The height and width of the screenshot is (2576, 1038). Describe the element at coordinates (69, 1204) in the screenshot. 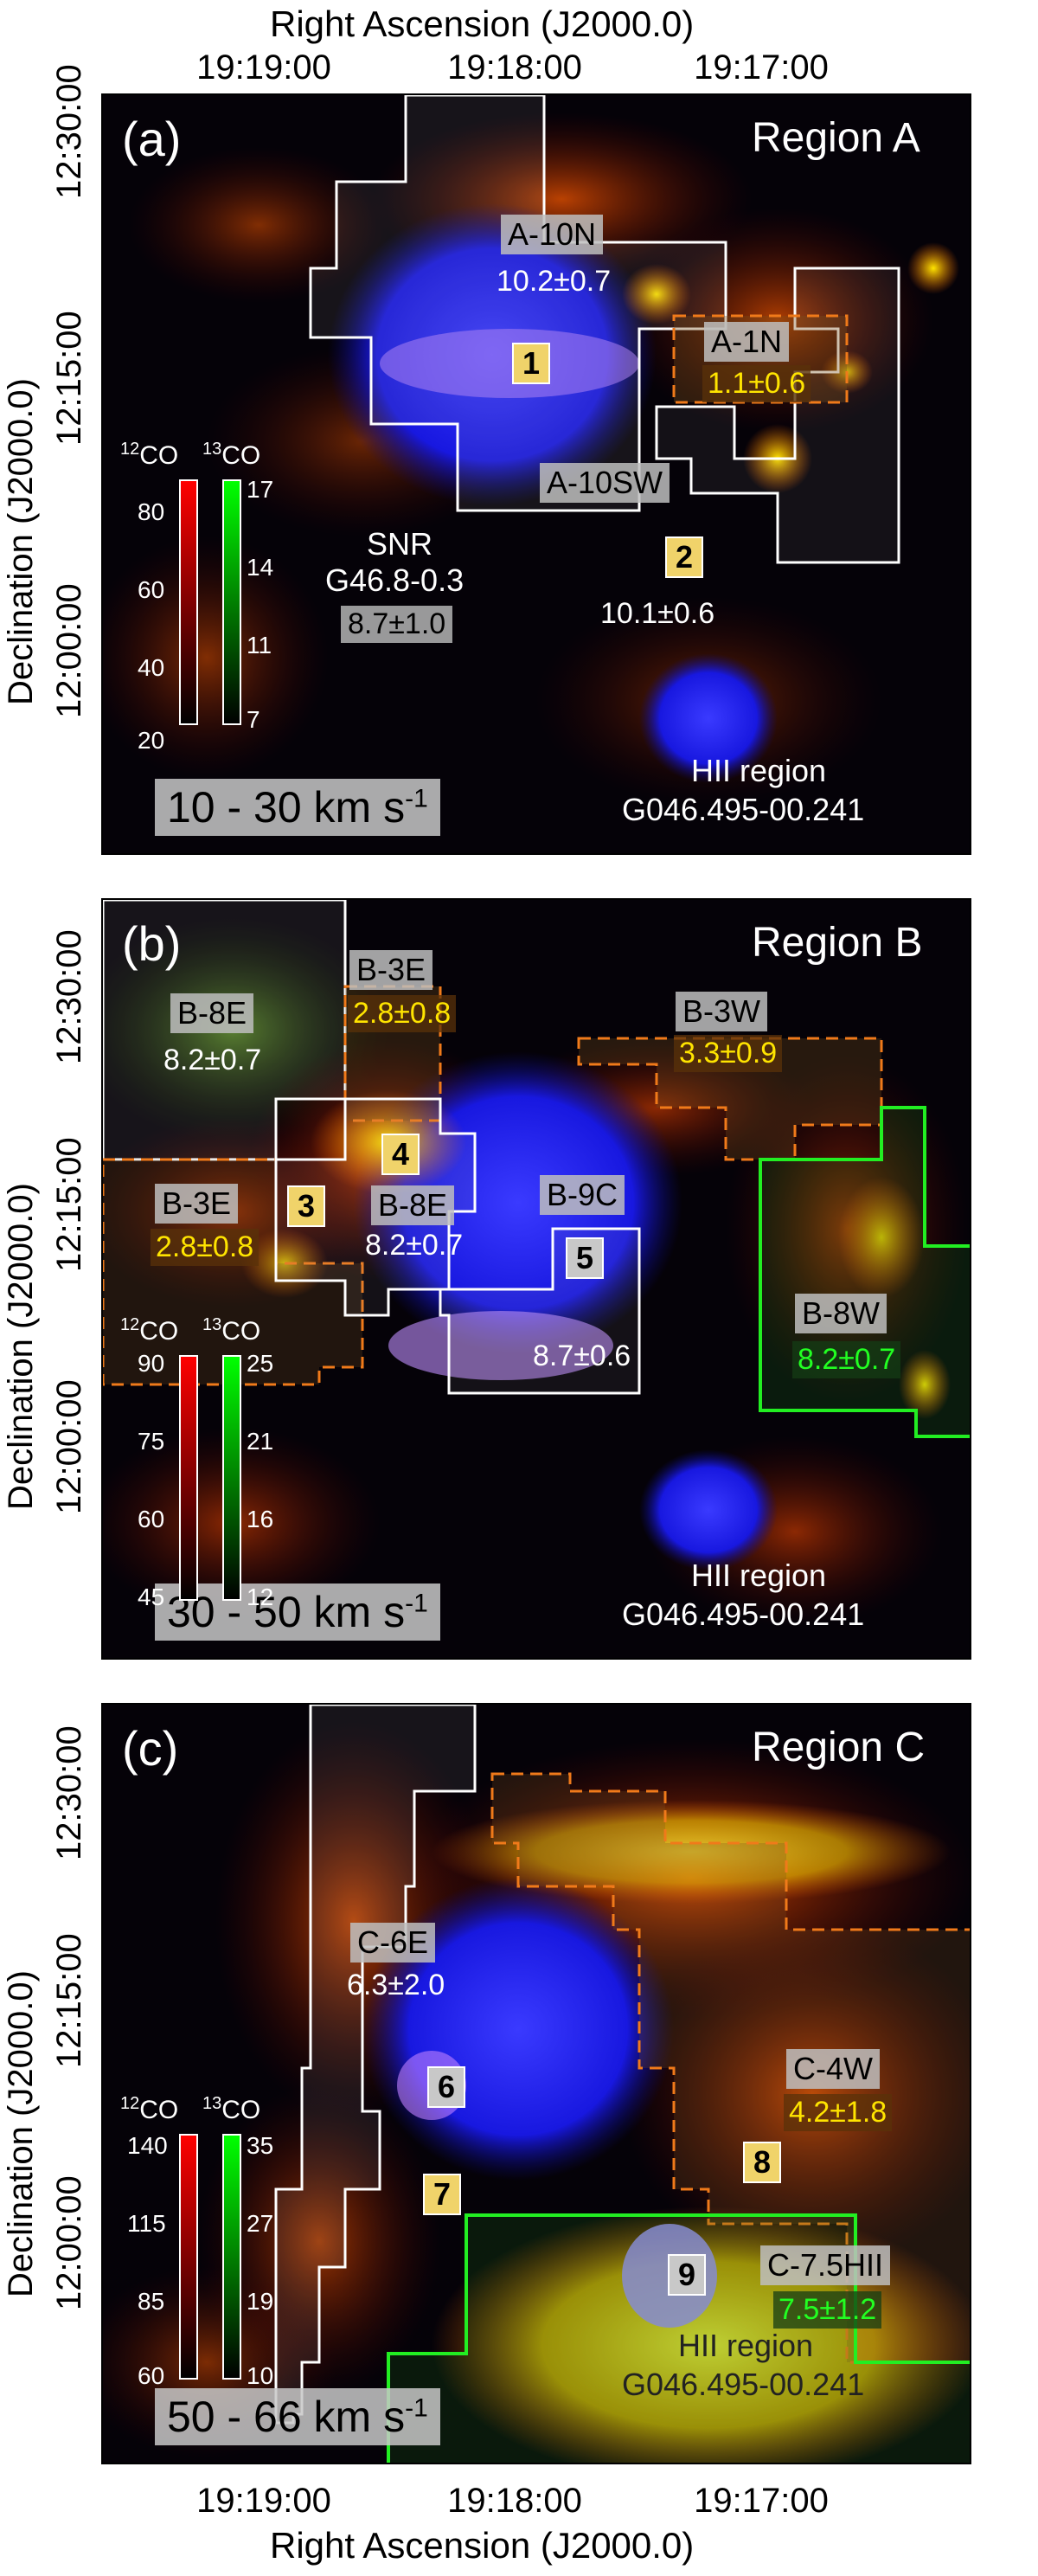

I see `dec-tick-b: 12:15:00` at that location.